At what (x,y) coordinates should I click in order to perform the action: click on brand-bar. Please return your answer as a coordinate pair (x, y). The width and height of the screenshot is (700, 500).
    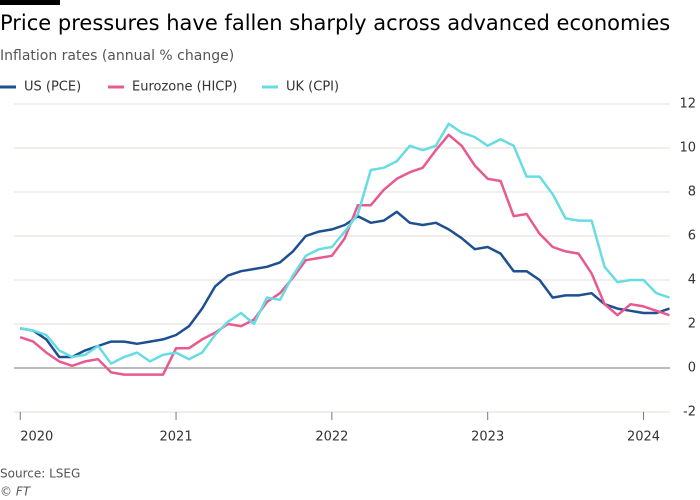
    Looking at the image, I should click on (30, 2).